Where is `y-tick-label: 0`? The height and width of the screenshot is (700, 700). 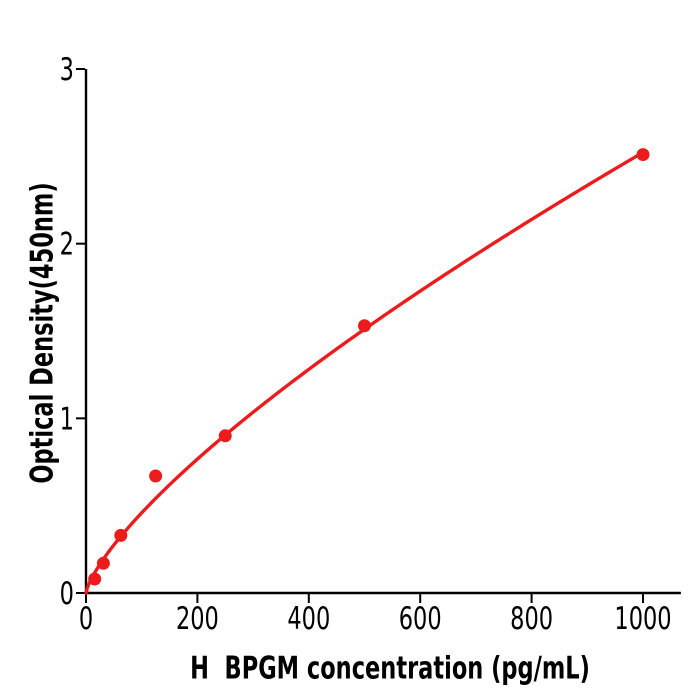
y-tick-label: 0 is located at coordinates (67, 594).